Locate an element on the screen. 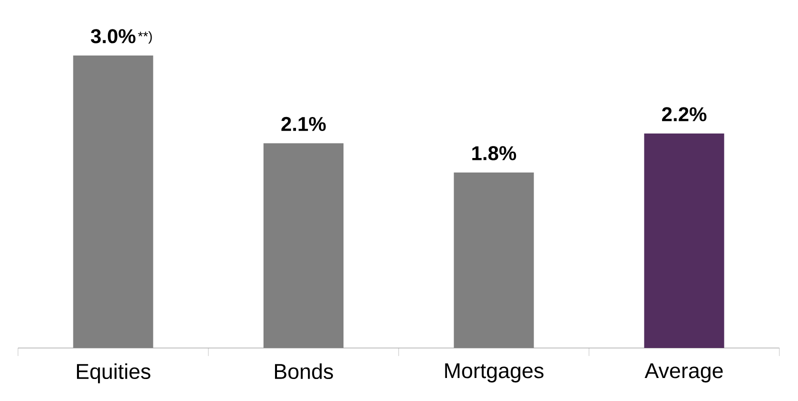 The image size is (798, 401). bar is located at coordinates (684, 241).